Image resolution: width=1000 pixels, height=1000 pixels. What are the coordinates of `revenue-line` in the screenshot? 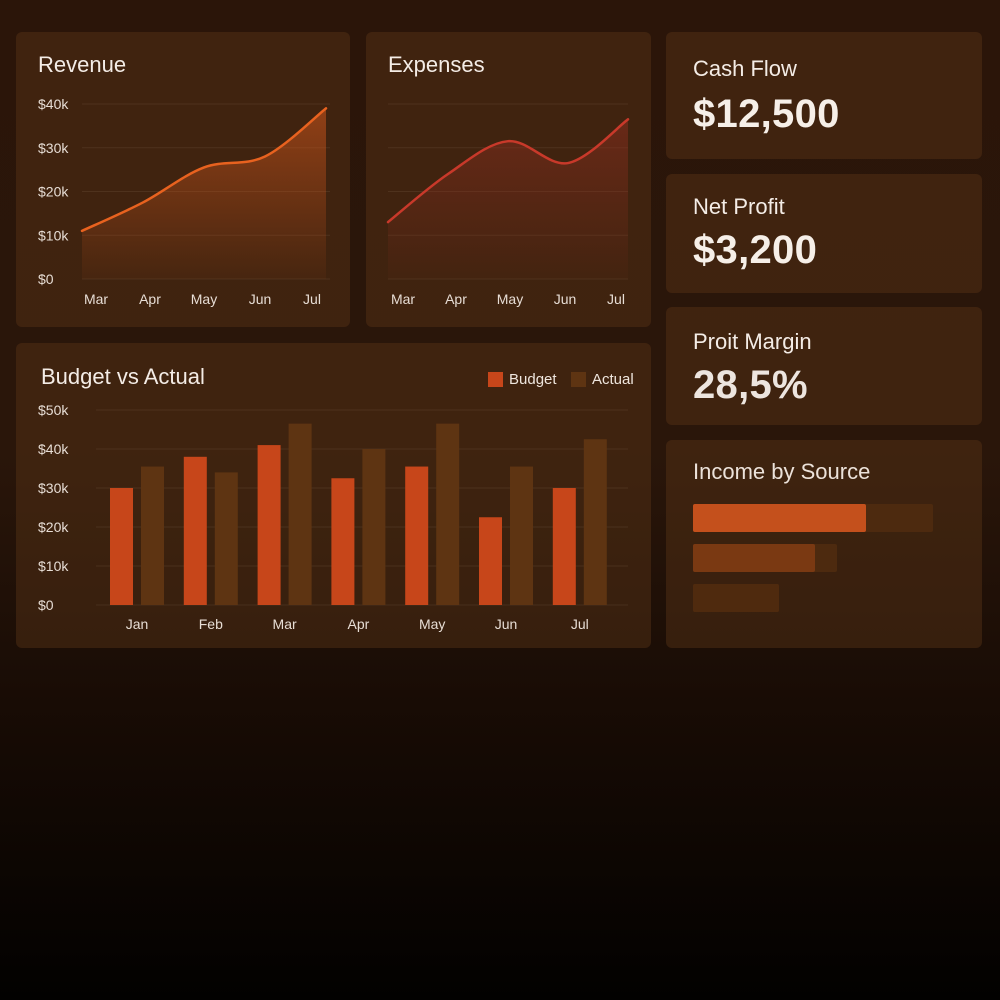 It's located at (204, 170).